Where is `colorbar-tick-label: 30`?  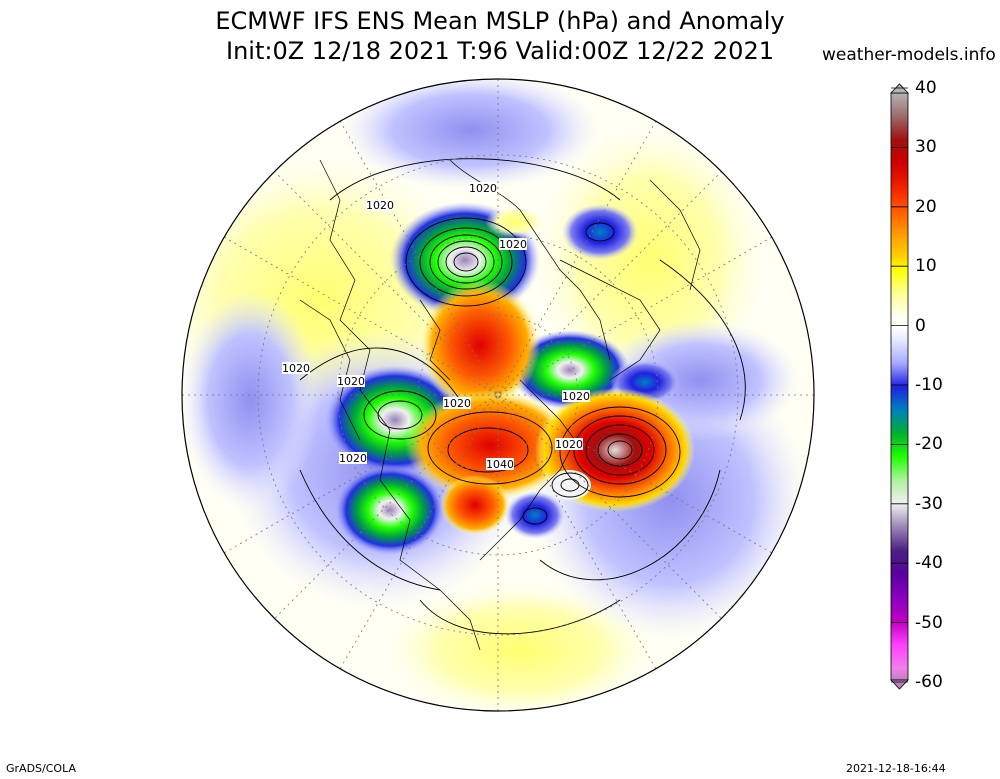
colorbar-tick-label: 30 is located at coordinates (926, 147).